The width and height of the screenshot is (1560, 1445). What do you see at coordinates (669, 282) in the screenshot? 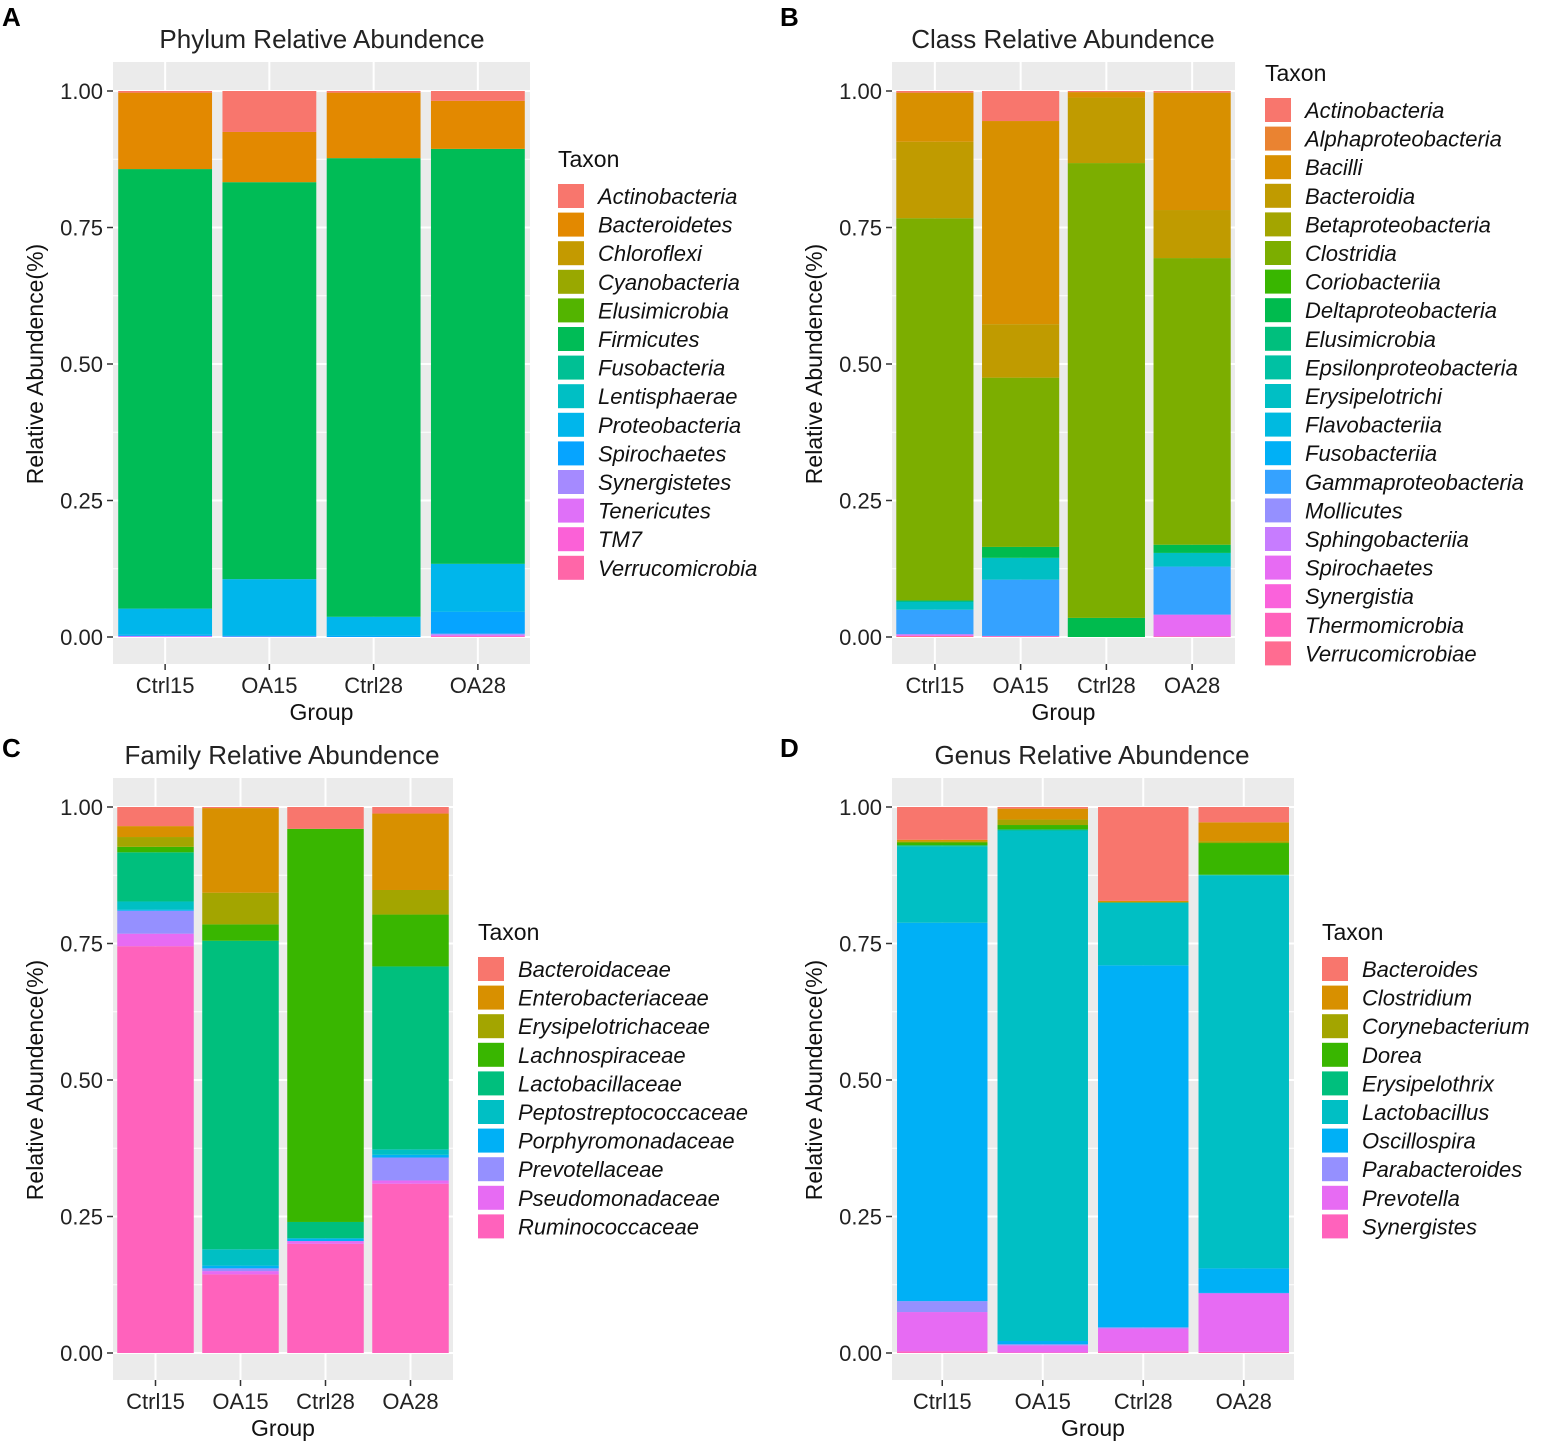
I see `legend-label: Cyanobacteria` at bounding box center [669, 282].